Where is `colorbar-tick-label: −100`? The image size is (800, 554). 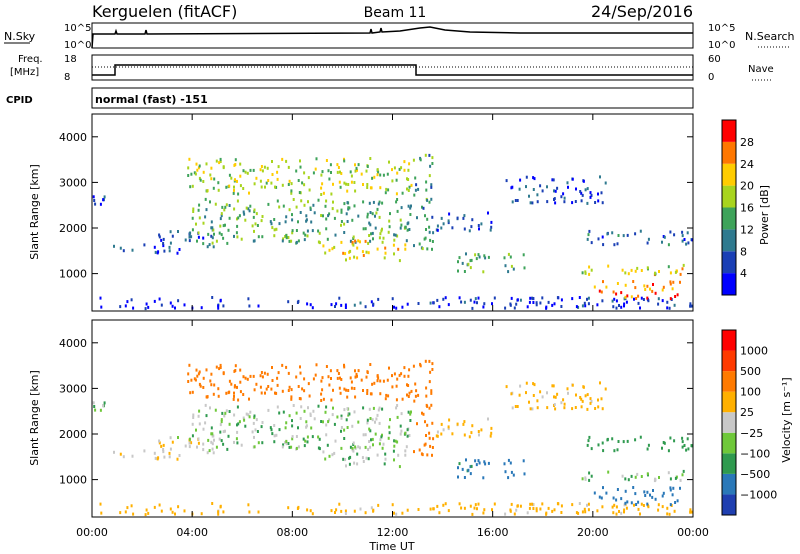 colorbar-tick-label: −100 is located at coordinates (755, 453).